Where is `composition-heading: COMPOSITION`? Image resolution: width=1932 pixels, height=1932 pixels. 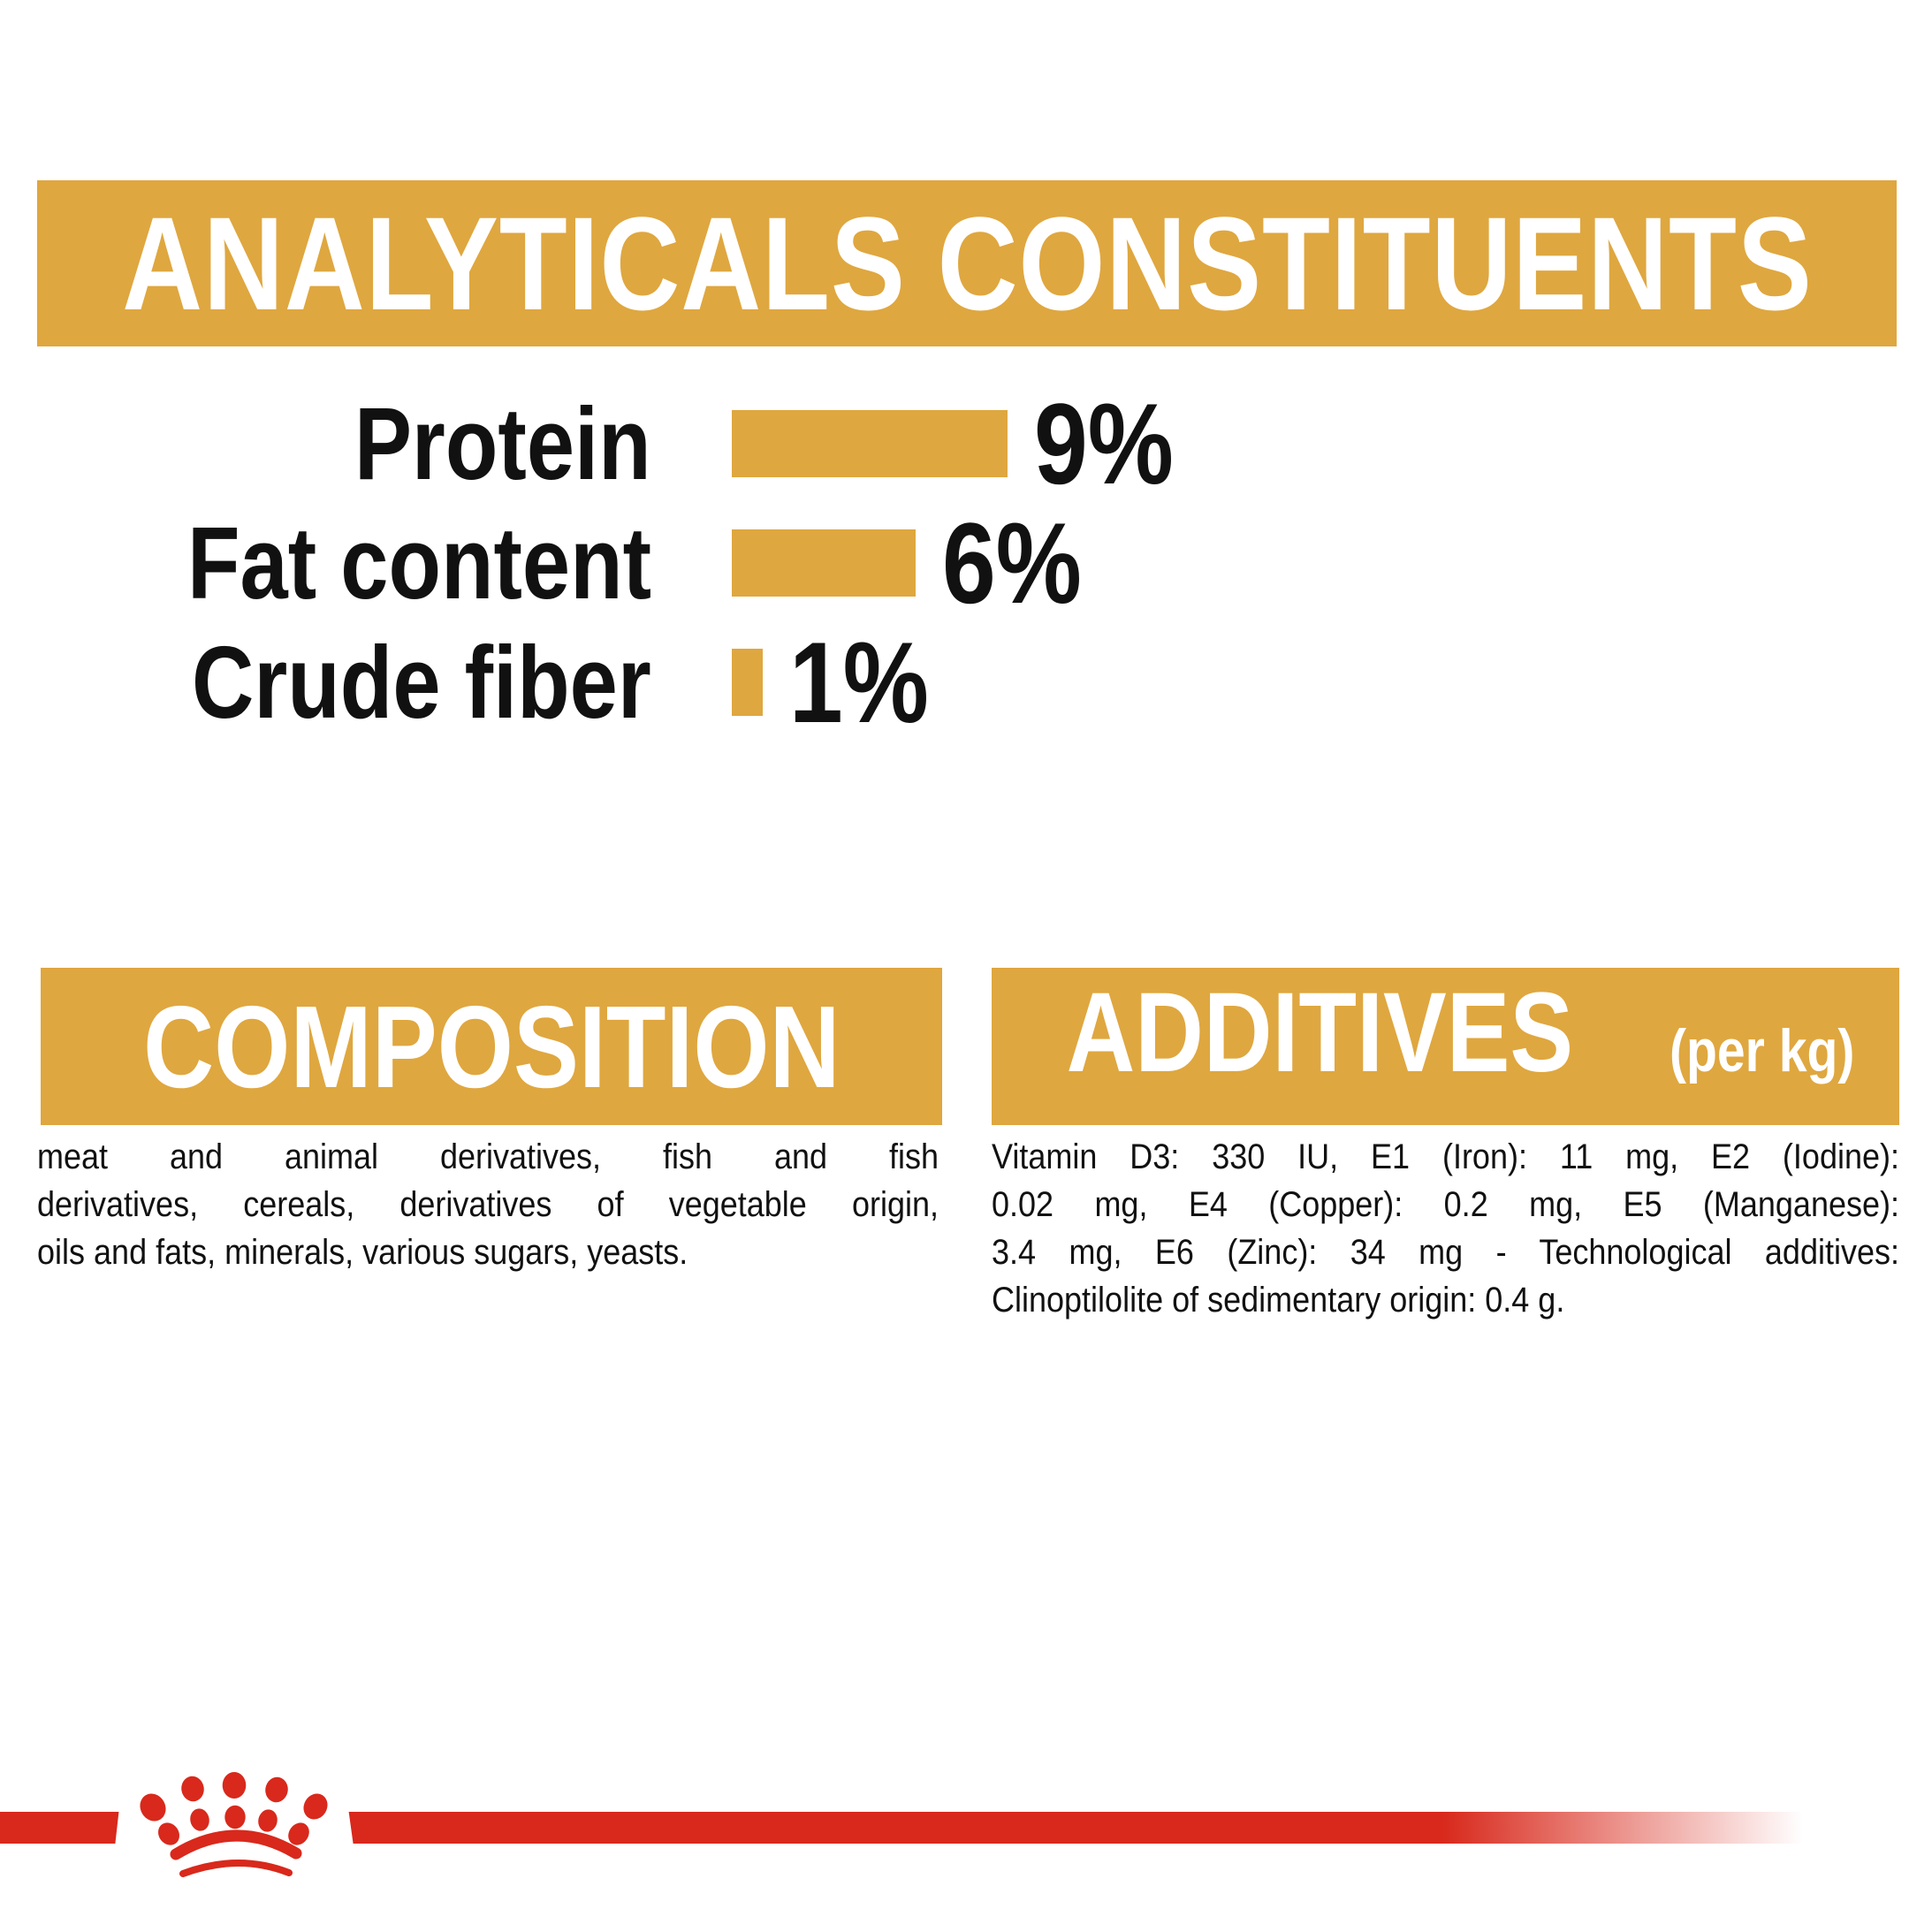 composition-heading: COMPOSITION is located at coordinates (491, 1047).